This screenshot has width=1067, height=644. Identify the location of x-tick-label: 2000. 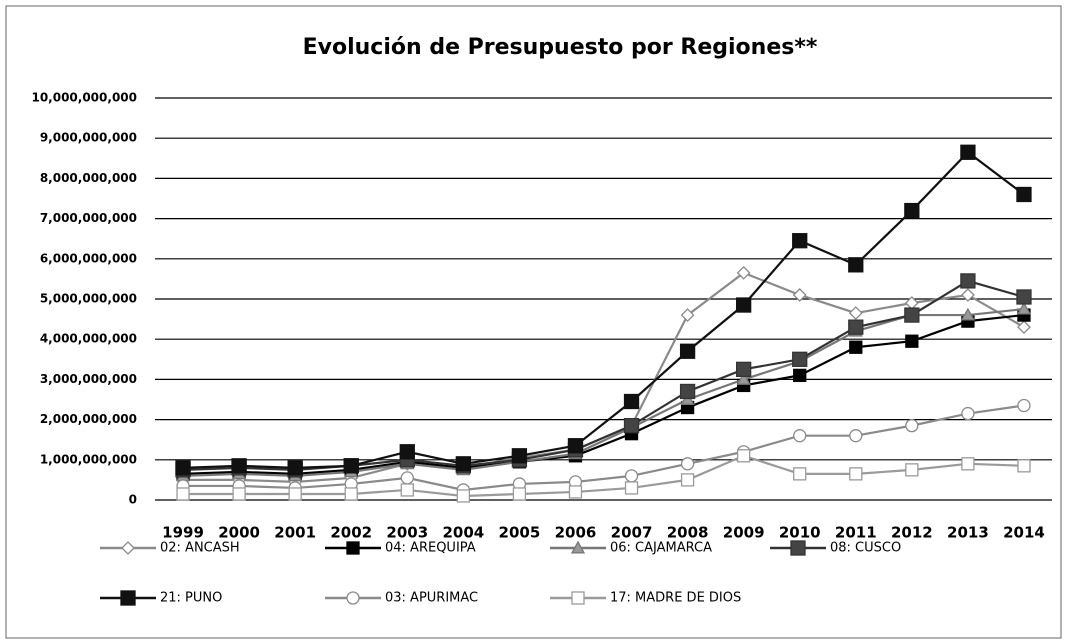
(239, 533).